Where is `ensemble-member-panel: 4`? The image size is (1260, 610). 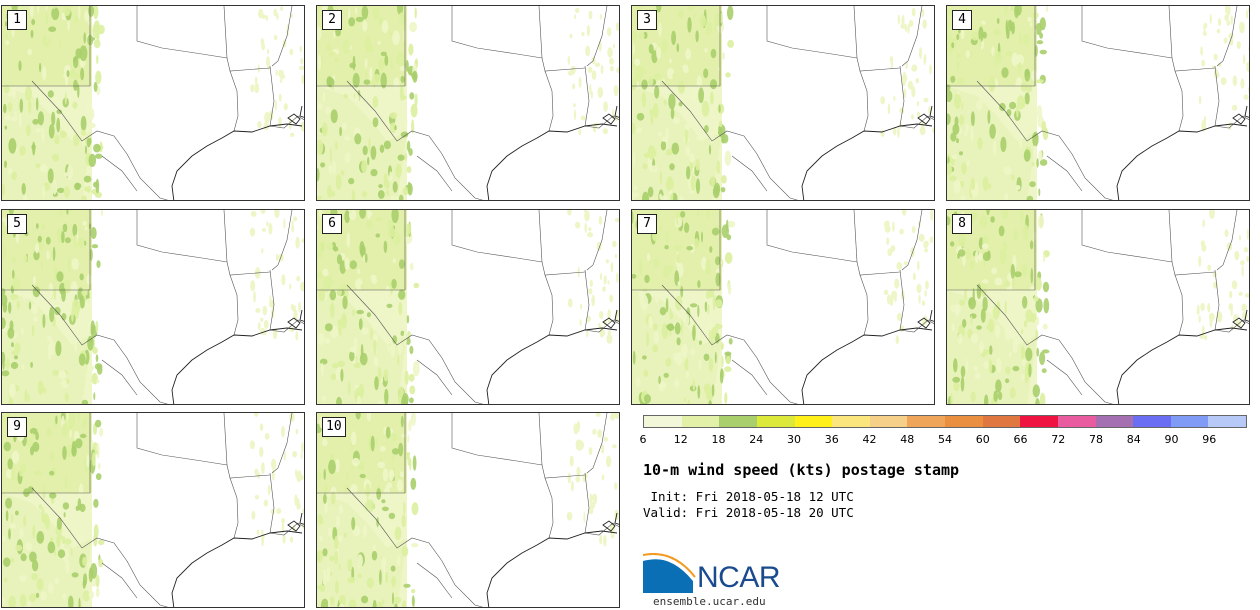
ensemble-member-panel: 4 is located at coordinates (1098, 103).